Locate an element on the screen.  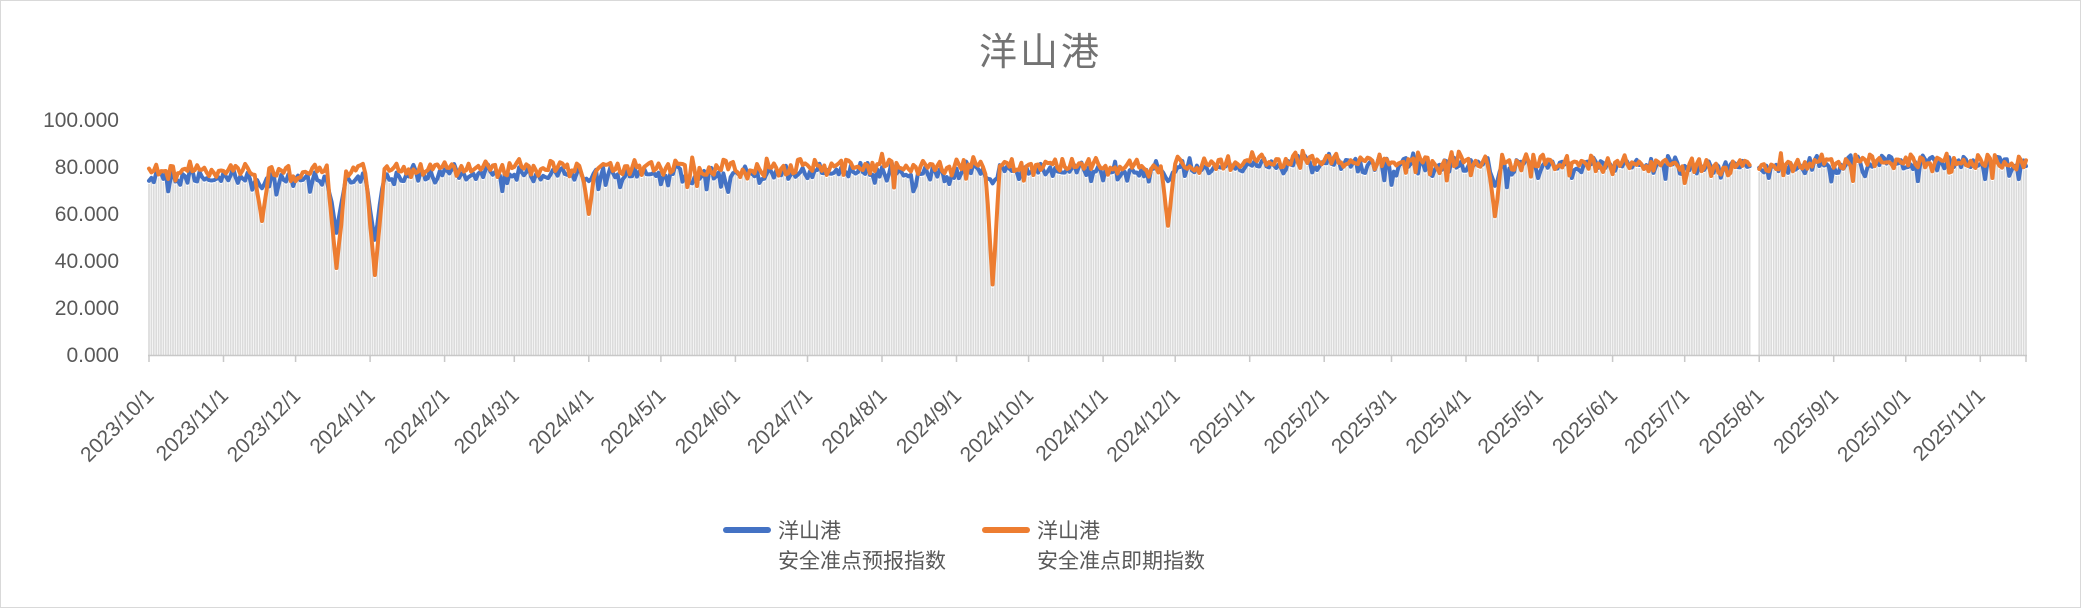
svg-text: 60.000 is located at coordinates (87, 214).